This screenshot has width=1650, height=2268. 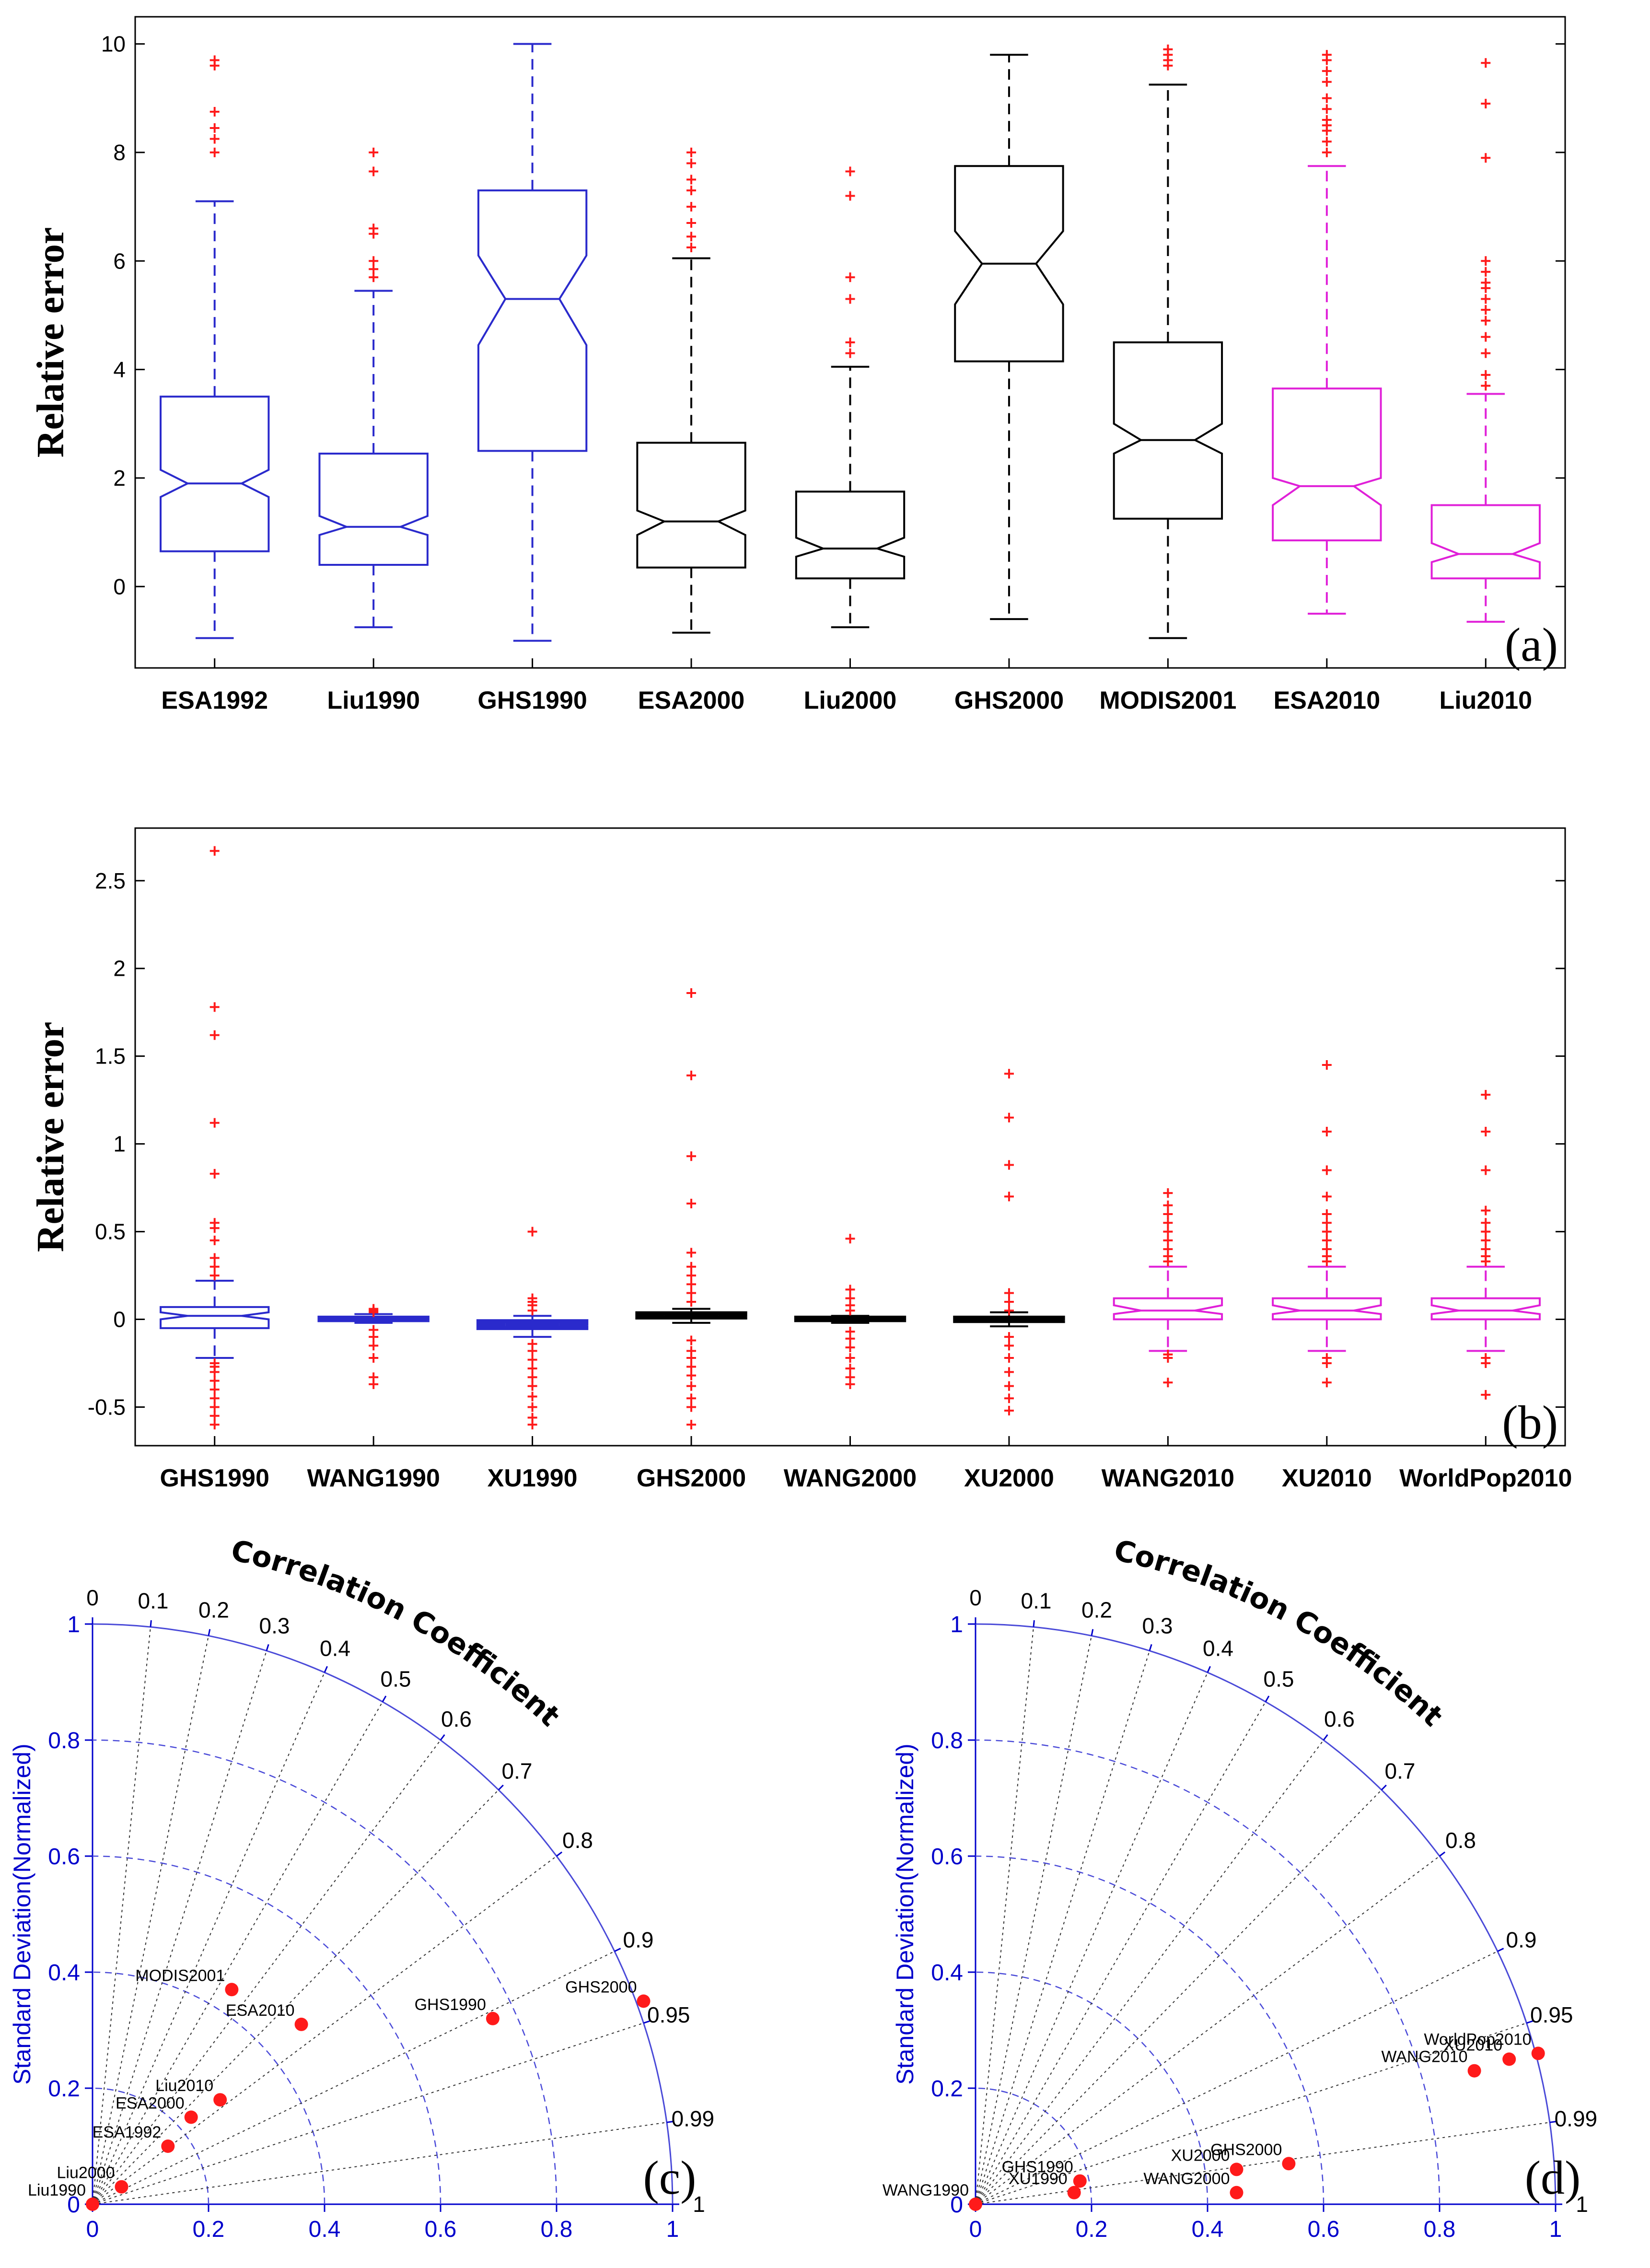 I want to click on std-y-tick-label: 0.2, so click(x=64, y=2089).